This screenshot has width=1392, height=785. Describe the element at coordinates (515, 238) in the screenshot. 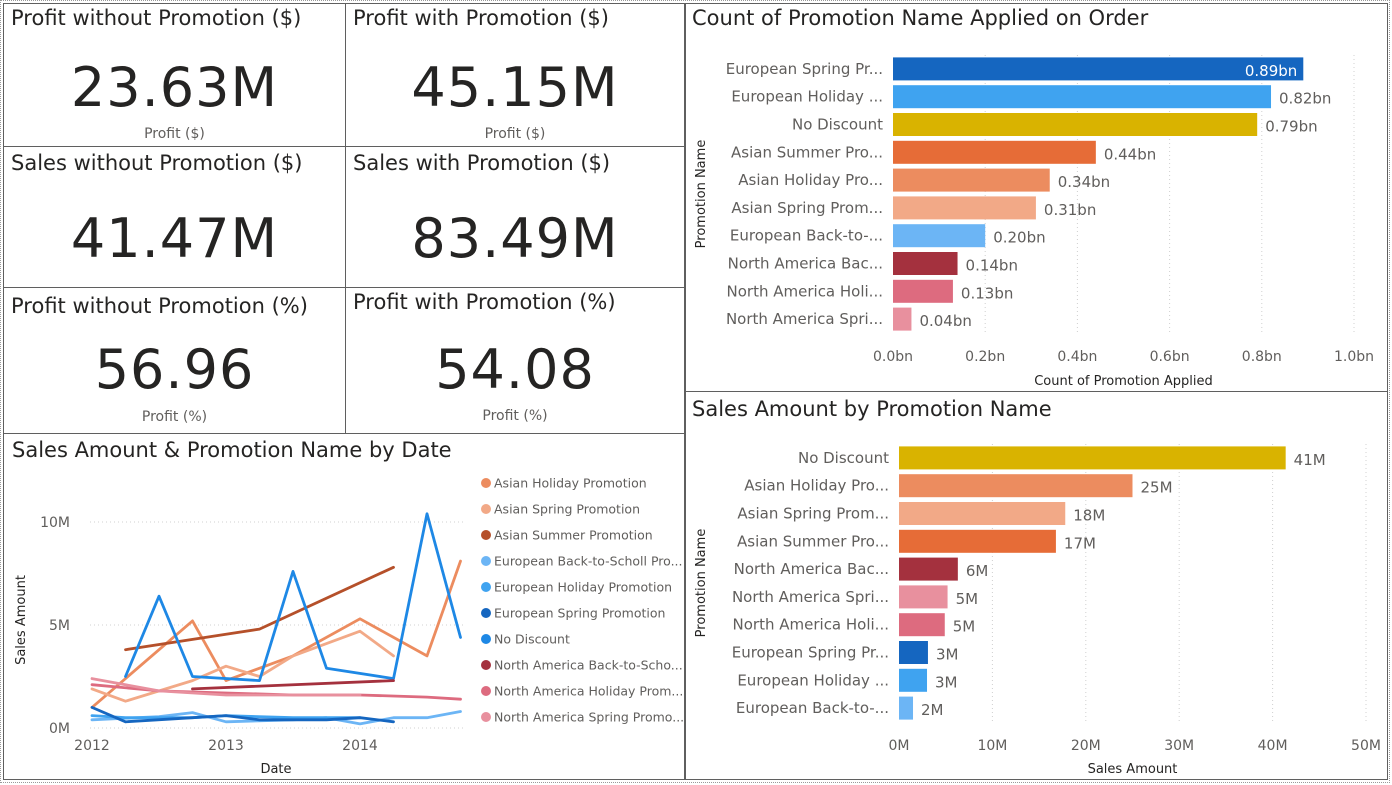

I see `kpi-card-value: 83.49M` at that location.